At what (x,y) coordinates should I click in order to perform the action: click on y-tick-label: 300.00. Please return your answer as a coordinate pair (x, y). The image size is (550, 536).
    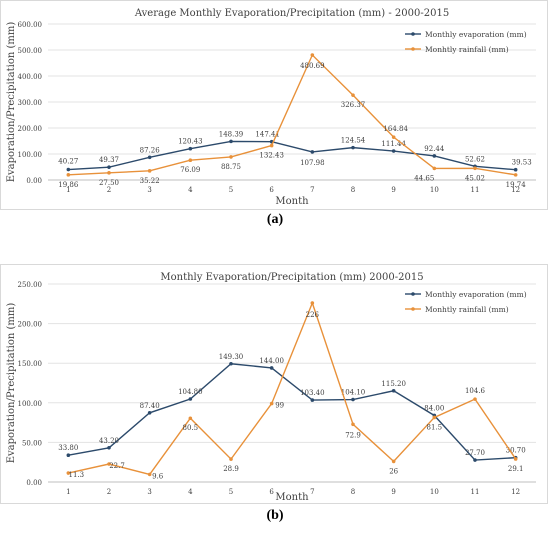
    Looking at the image, I should click on (30, 103).